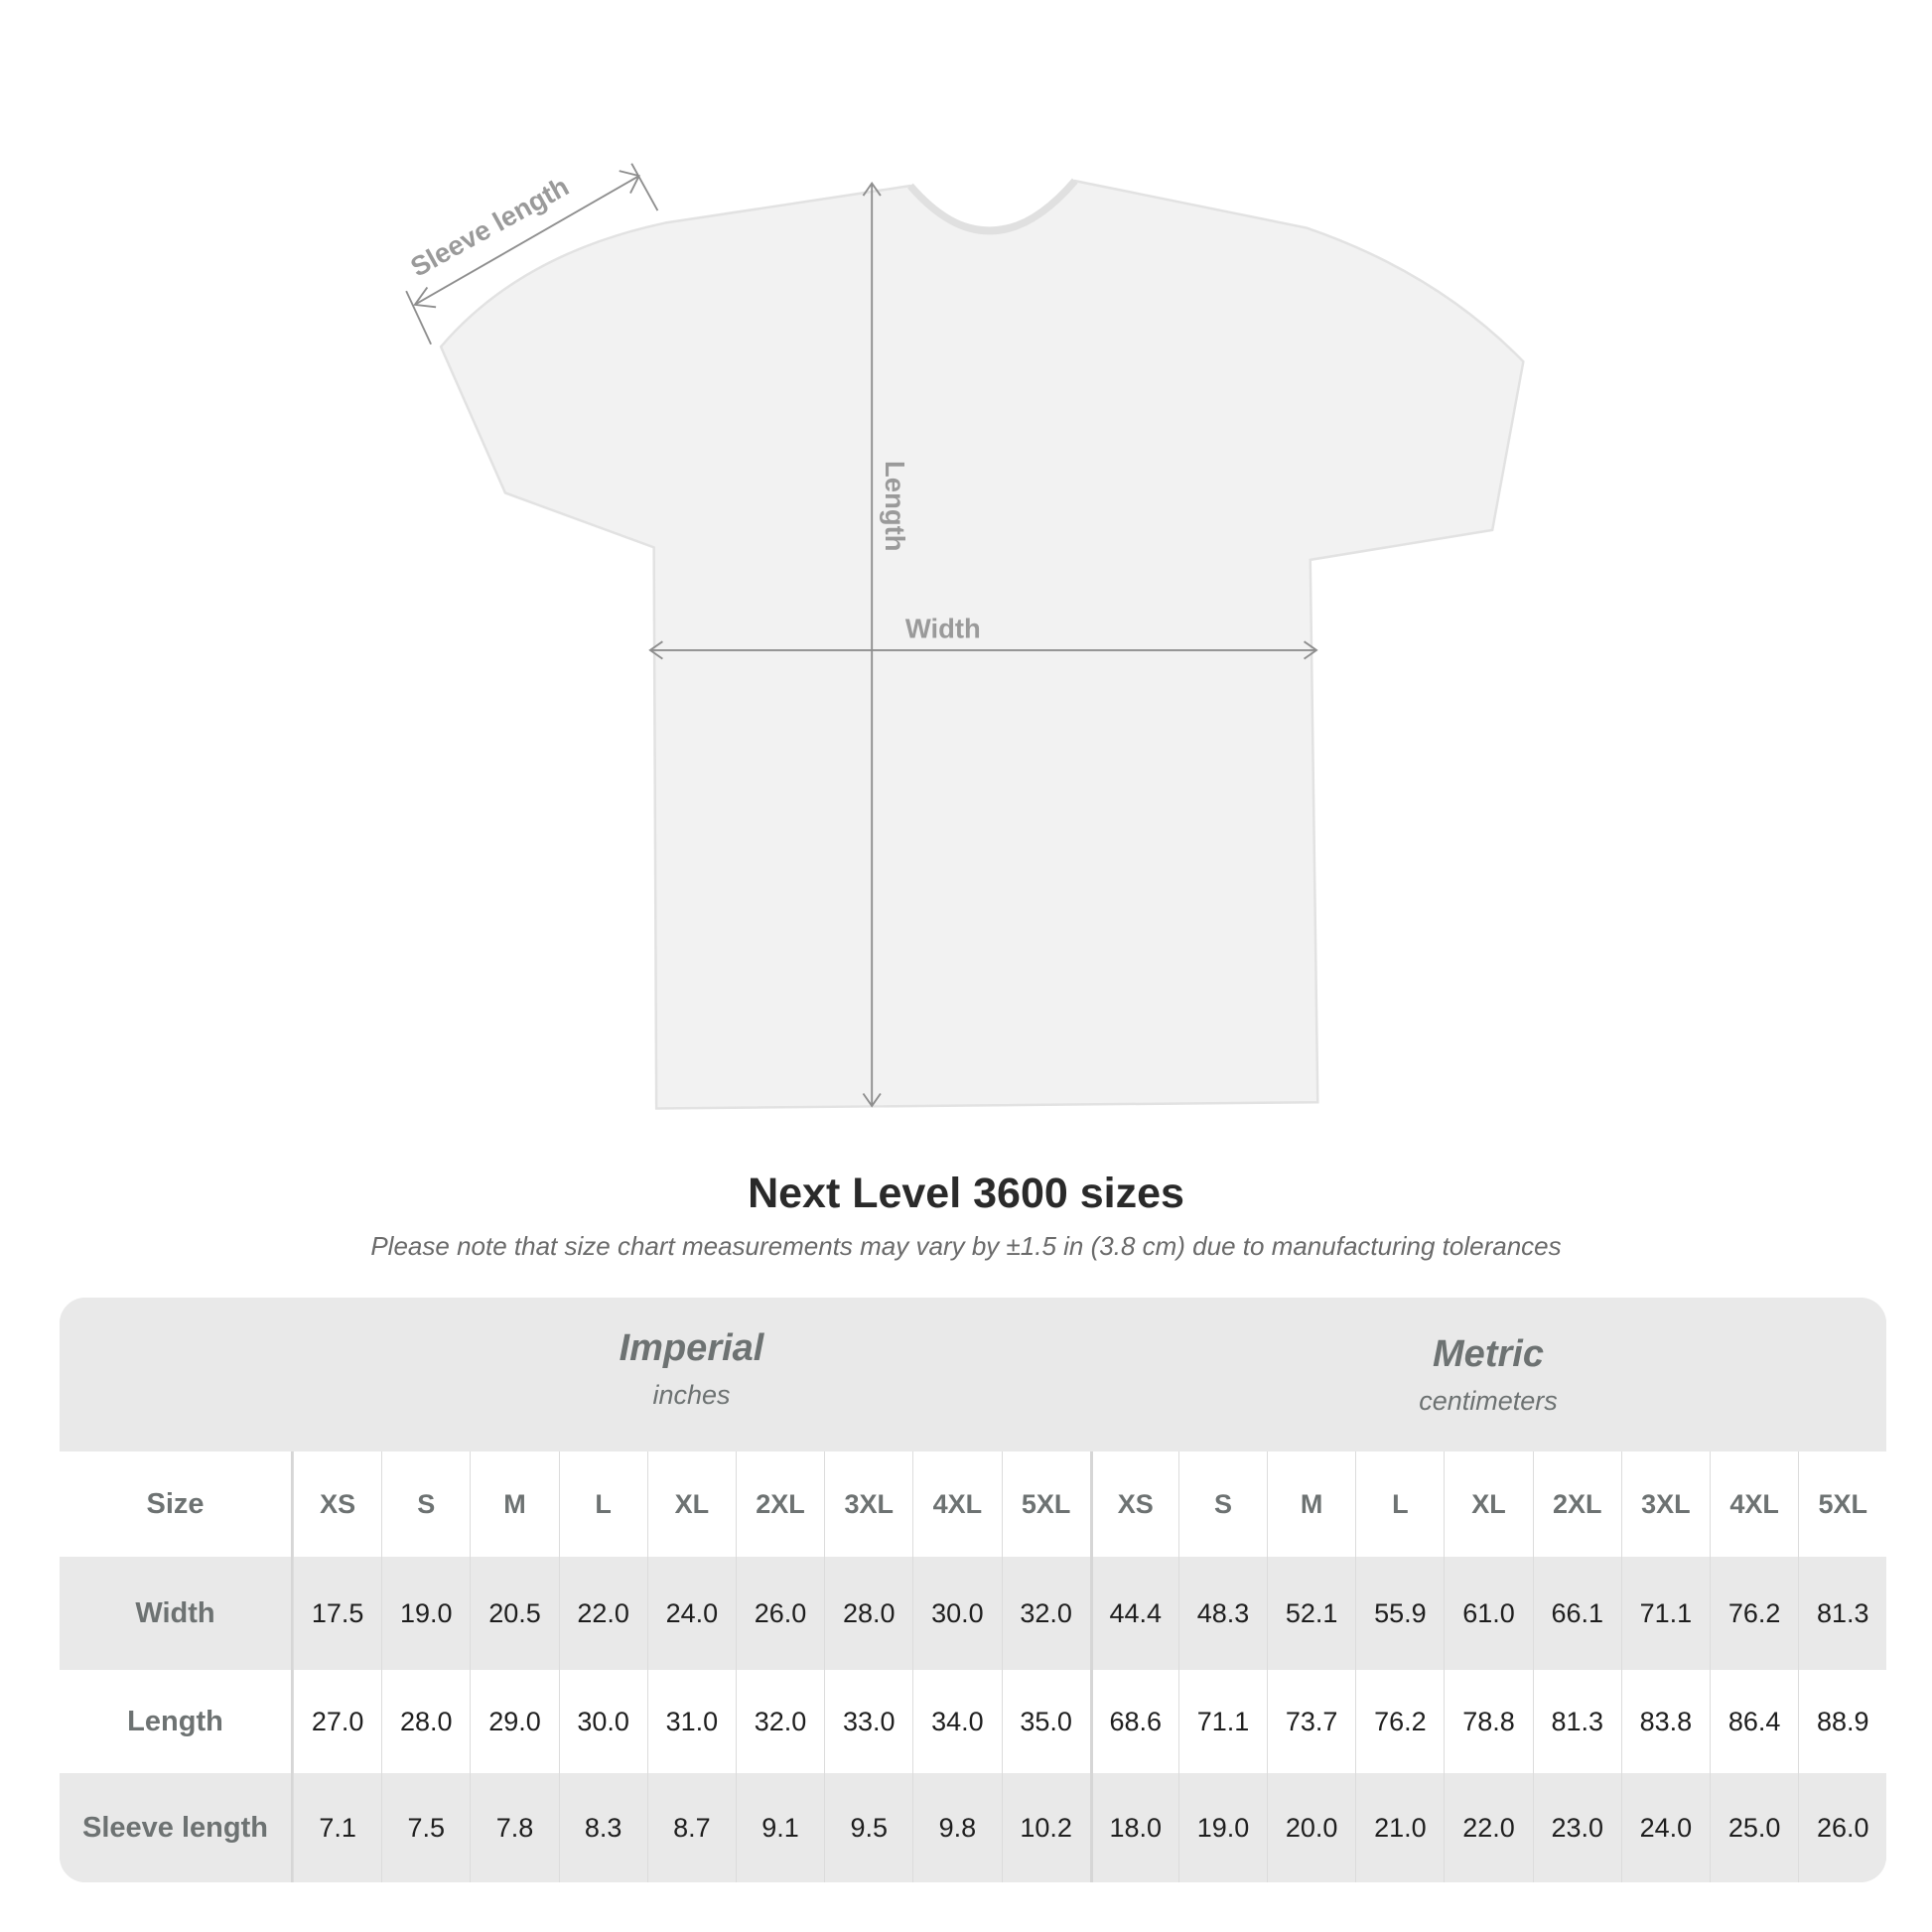  Describe the element at coordinates (780, 1828) in the screenshot. I see `imperial-value-cell: 9.1` at that location.